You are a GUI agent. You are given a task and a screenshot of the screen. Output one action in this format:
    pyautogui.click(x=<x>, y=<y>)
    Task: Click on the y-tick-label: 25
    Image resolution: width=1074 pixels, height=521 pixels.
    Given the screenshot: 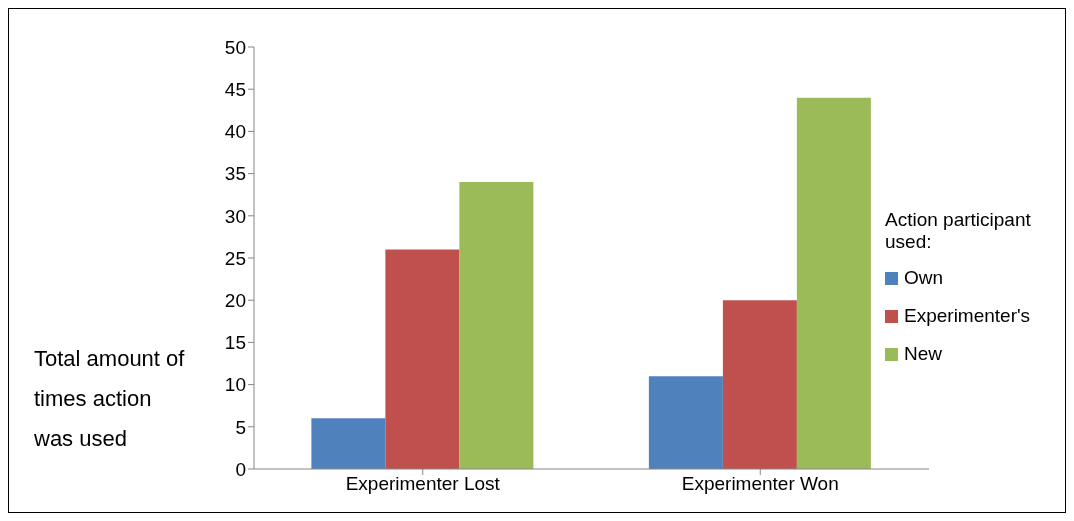 What is the action you would take?
    pyautogui.click(x=235, y=258)
    